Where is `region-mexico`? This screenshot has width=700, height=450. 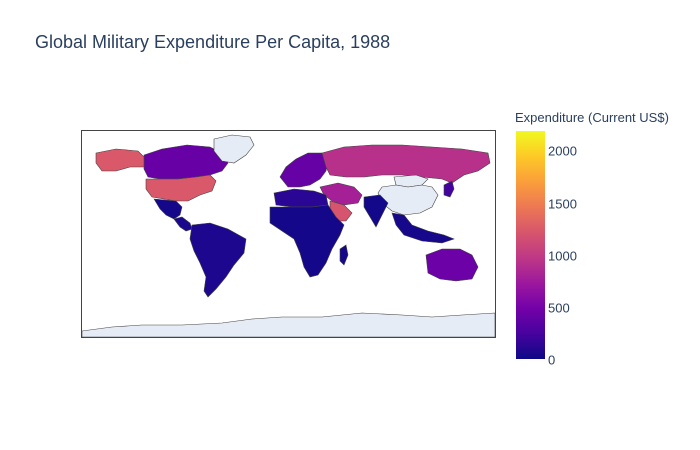 region-mexico is located at coordinates (168, 209).